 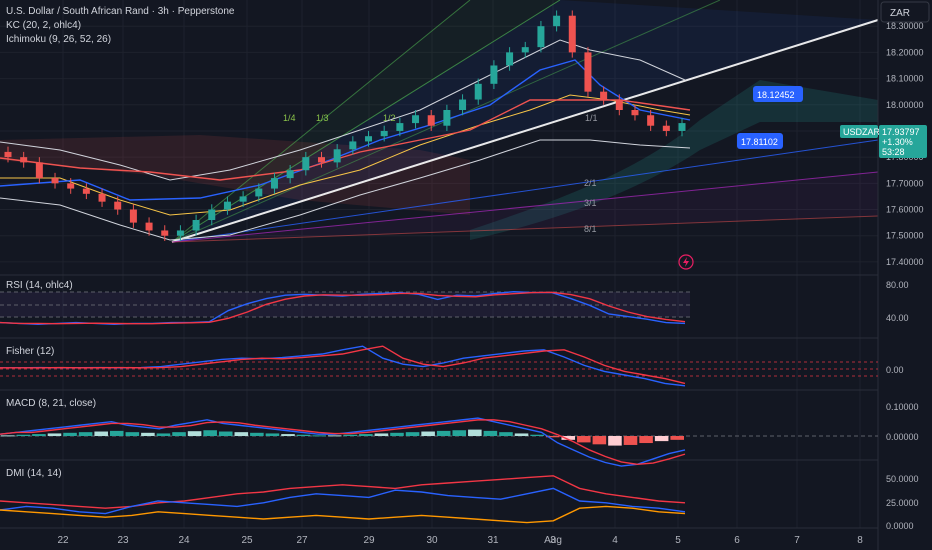 I want to click on kc-legend: KC (20, 2, ohlc4), so click(x=43, y=25).